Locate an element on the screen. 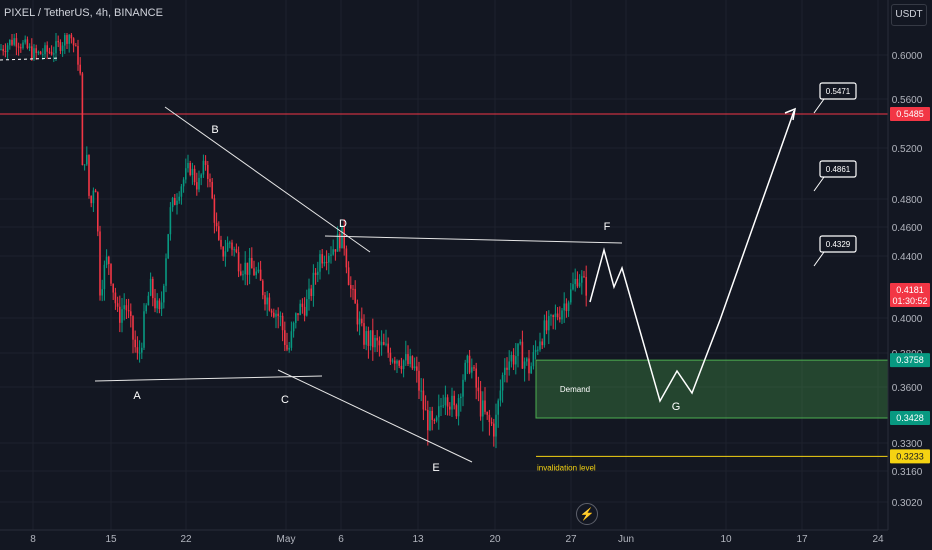 Image resolution: width=932 pixels, height=550 pixels. pattern-lower-line is located at coordinates (375, 416).